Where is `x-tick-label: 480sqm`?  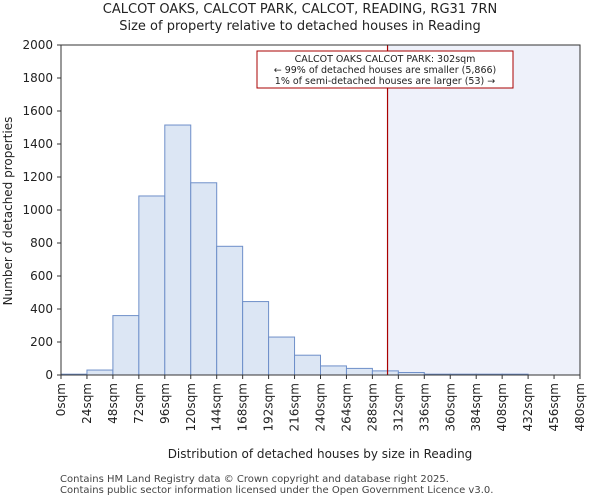
x-tick-label: 480sqm is located at coordinates (580, 407).